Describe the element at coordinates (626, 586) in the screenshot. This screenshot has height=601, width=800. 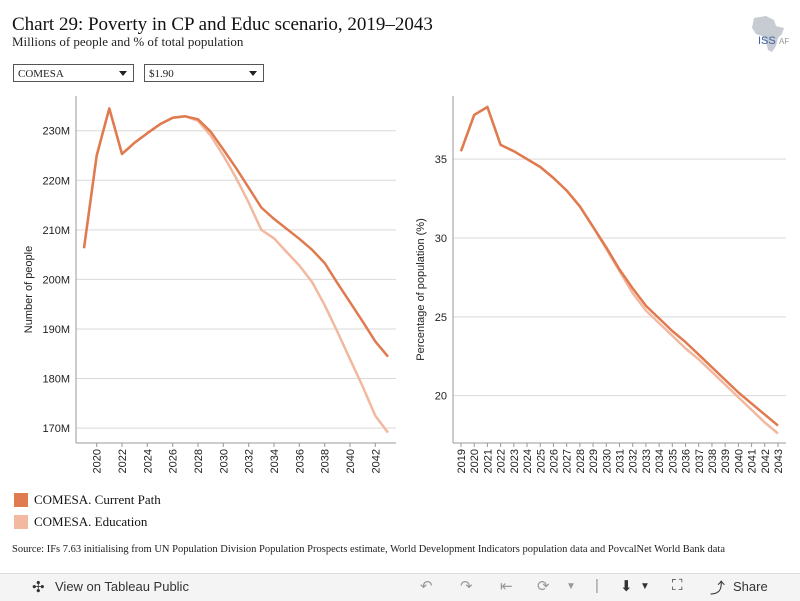
I see `download-icon: ⬇` at that location.